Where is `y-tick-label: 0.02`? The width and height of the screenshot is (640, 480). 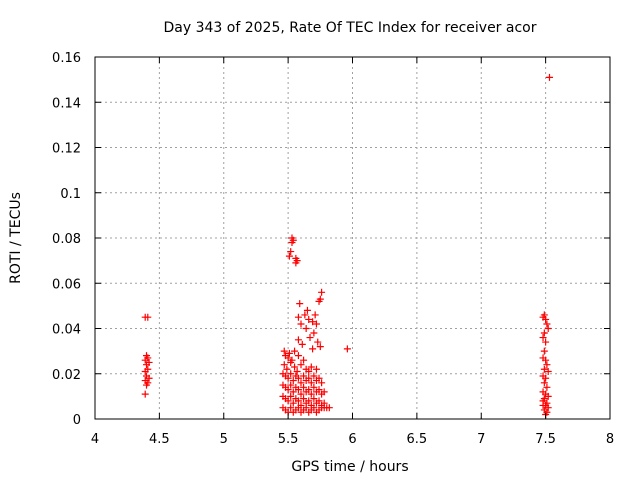
y-tick-label: 0.02 is located at coordinates (66, 375).